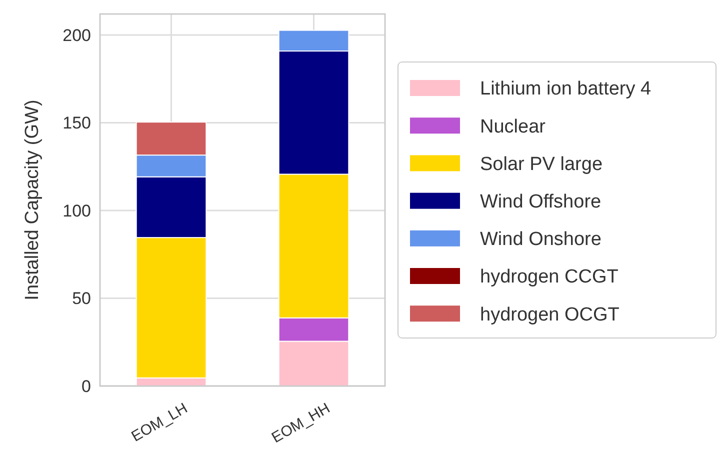 This screenshot has height=462, width=718. I want to click on y-tick-label: 50, so click(81, 298).